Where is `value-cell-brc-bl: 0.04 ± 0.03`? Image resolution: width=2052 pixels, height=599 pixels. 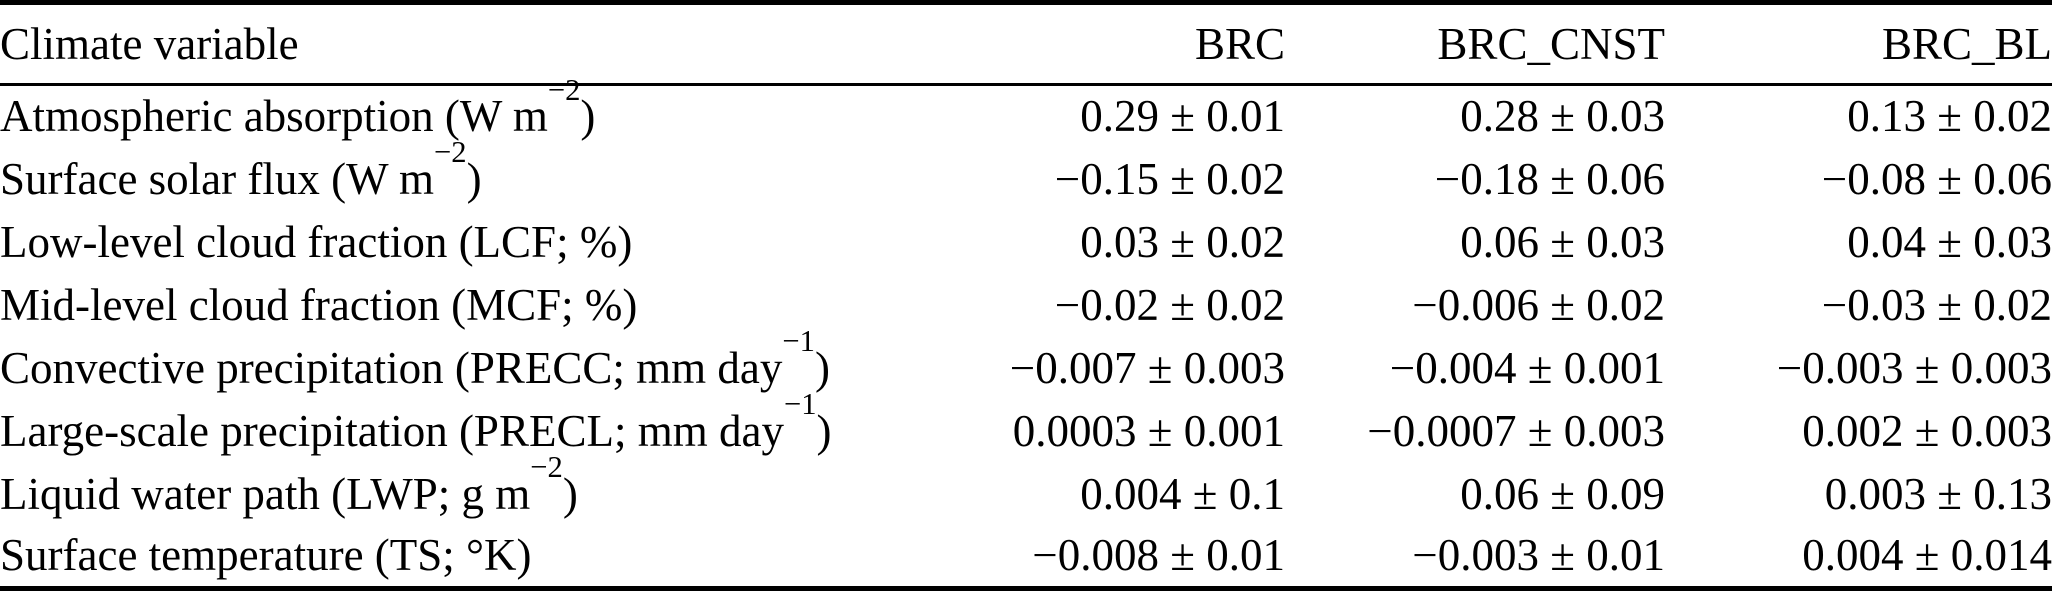 value-cell-brc-bl: 0.04 ± 0.03 is located at coordinates (1949, 241).